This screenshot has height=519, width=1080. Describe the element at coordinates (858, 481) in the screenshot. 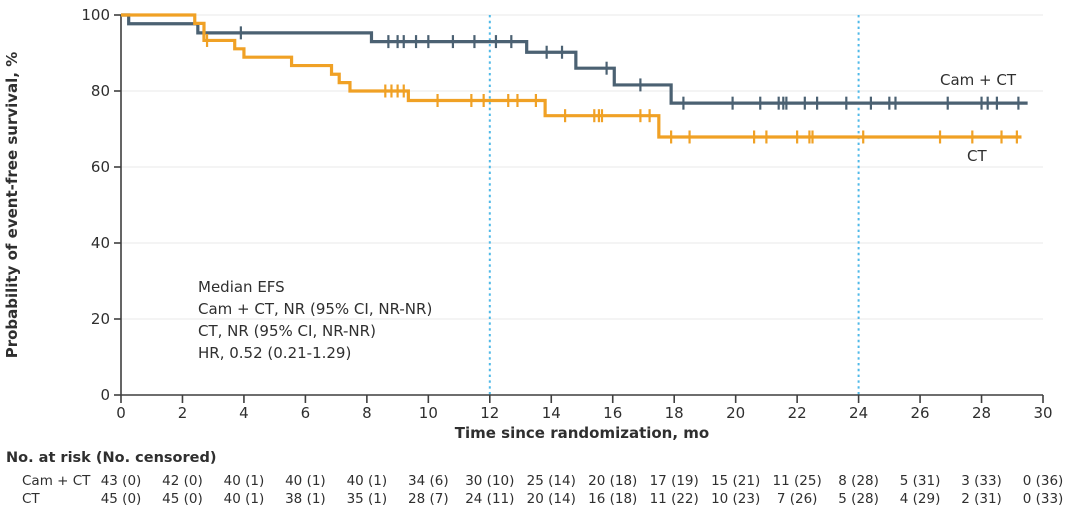

I see `risk-count-cam-ct: 8 (28)` at that location.